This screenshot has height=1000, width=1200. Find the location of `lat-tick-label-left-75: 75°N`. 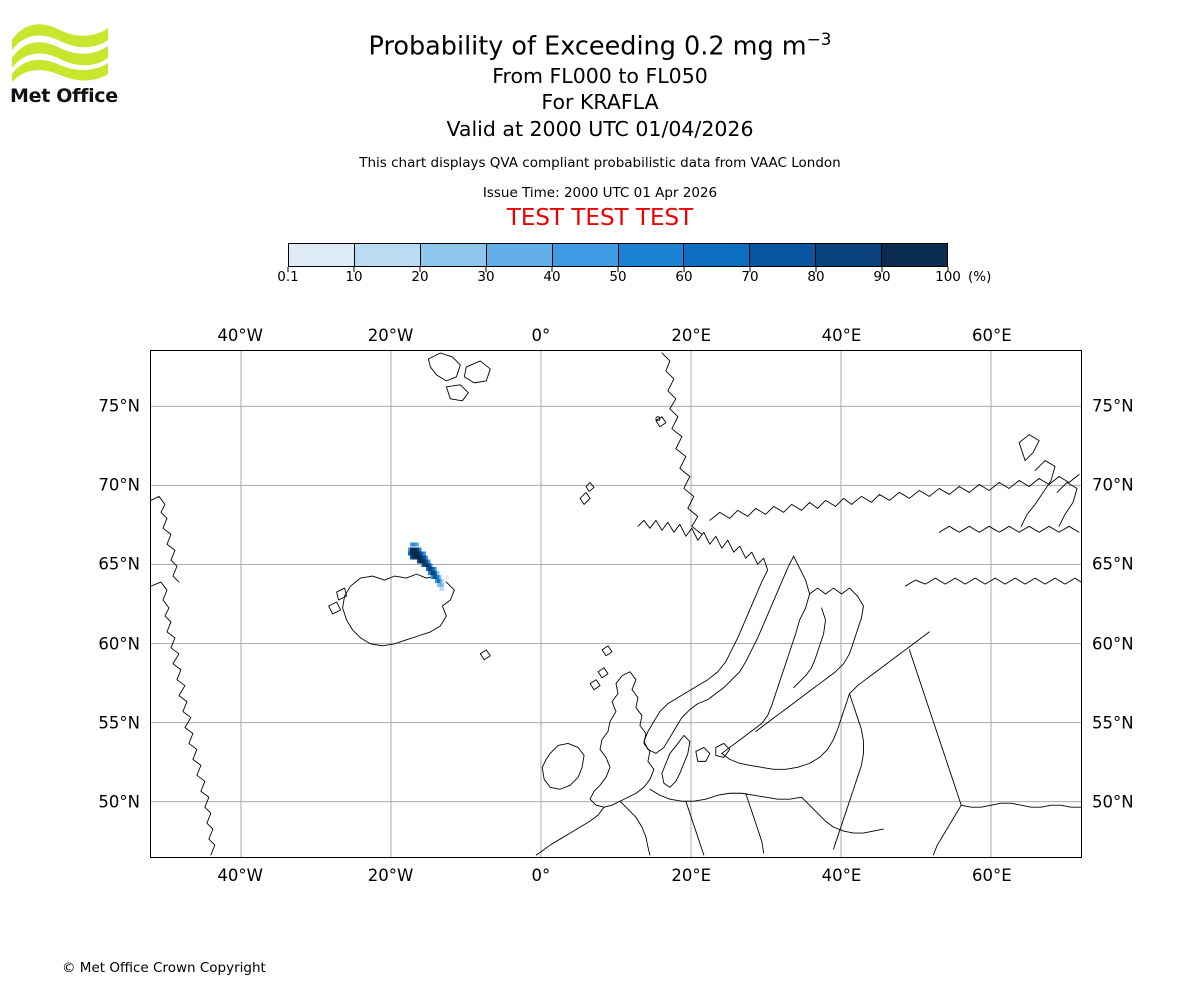

lat-tick-label-left-75: 75°N is located at coordinates (119, 406).